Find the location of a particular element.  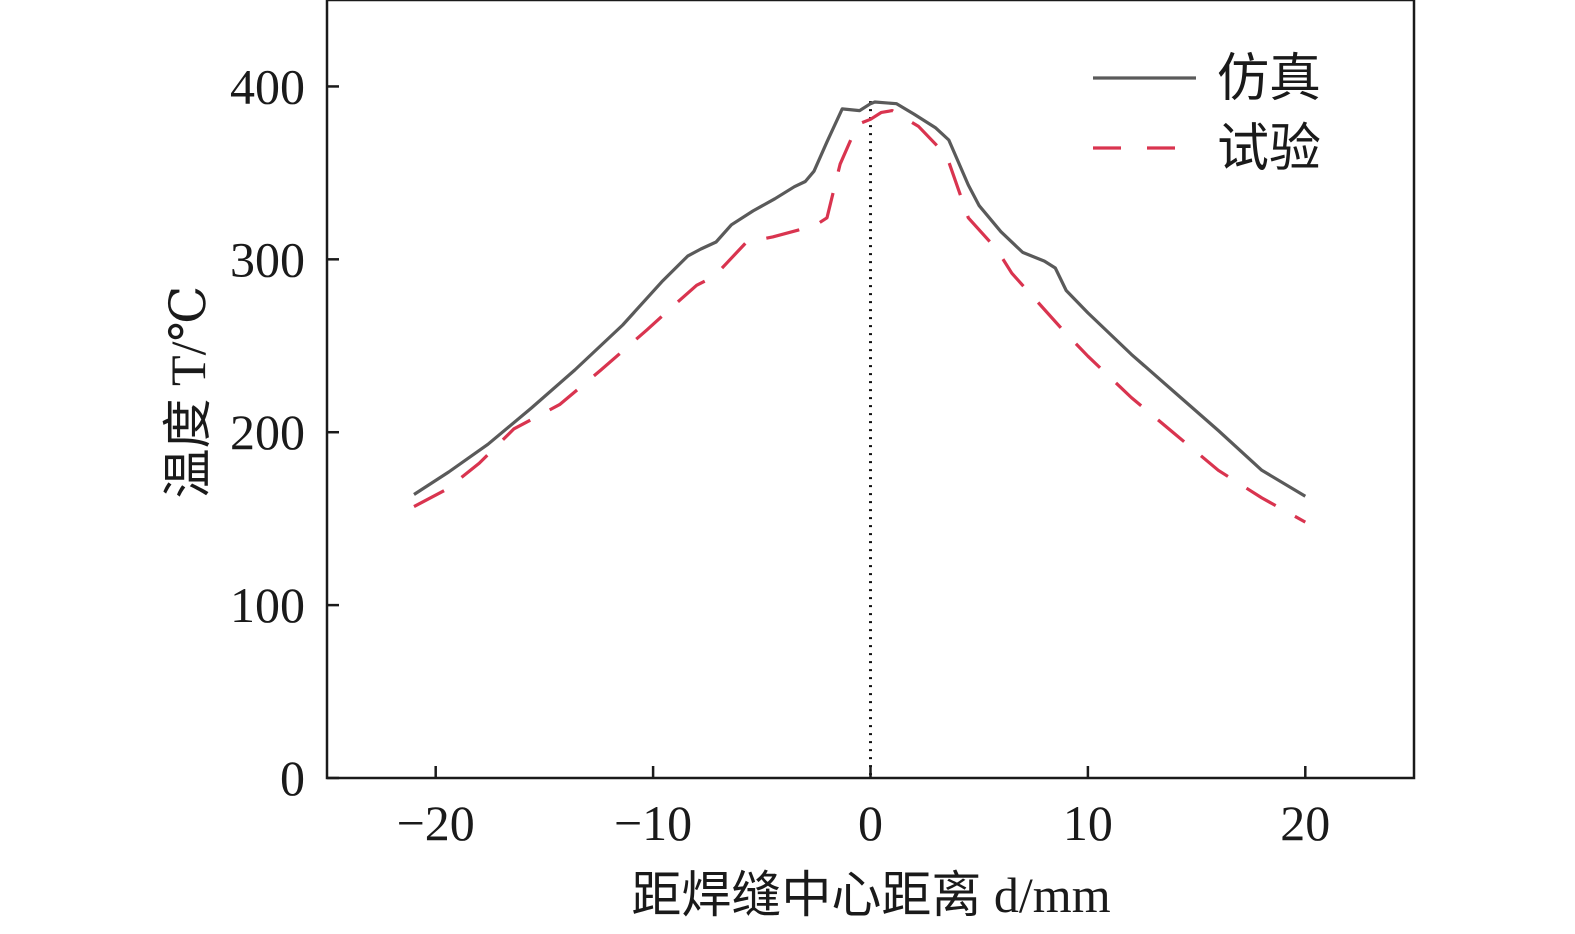

x-tick-label: −20 is located at coordinates (436, 823).